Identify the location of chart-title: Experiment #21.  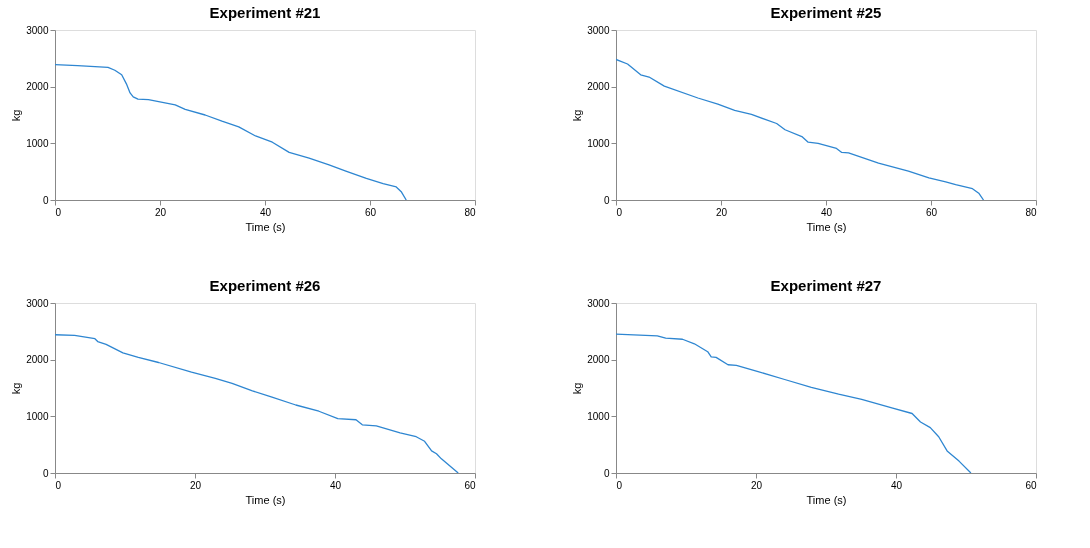
(265, 12).